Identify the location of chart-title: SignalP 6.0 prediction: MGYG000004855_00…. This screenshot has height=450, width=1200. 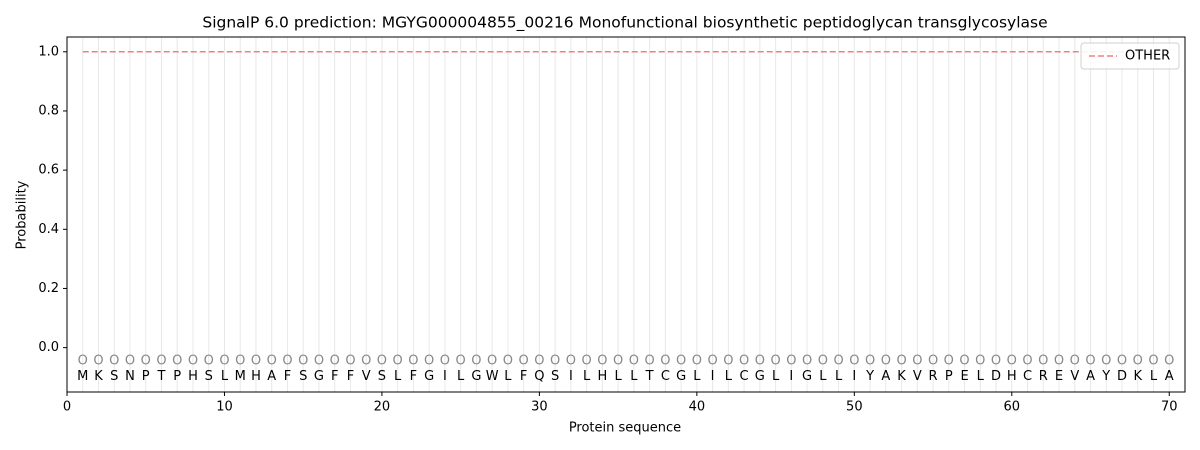
(624, 23).